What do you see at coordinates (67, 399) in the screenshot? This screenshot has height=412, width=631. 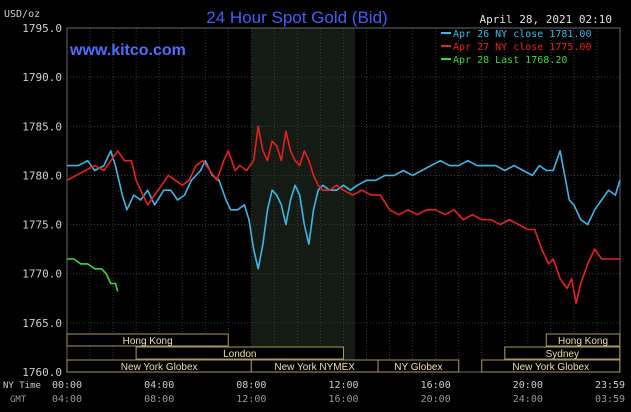 I see `x-tick-label-gmt: 04:00` at bounding box center [67, 399].